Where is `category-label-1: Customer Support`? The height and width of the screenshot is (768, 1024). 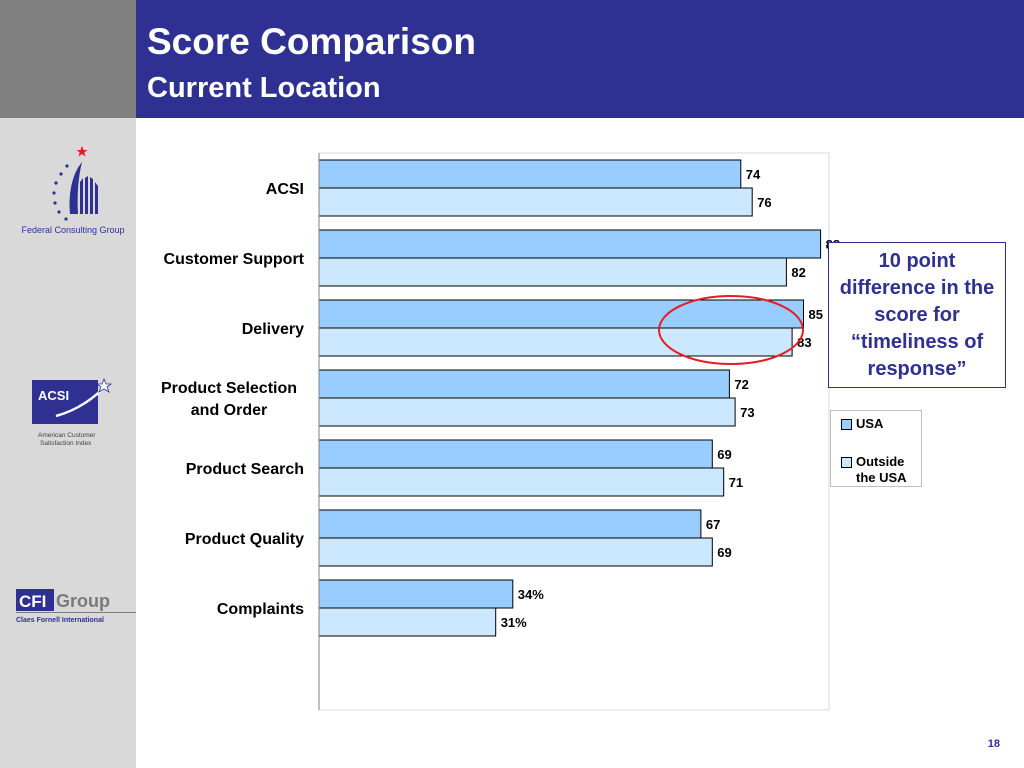 category-label-1: Customer Support is located at coordinates (234, 259).